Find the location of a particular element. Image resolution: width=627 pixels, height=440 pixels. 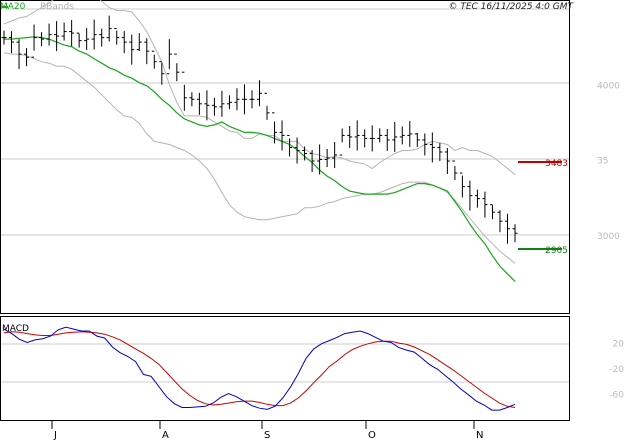

x-tick-label: N is located at coordinates (479, 435).